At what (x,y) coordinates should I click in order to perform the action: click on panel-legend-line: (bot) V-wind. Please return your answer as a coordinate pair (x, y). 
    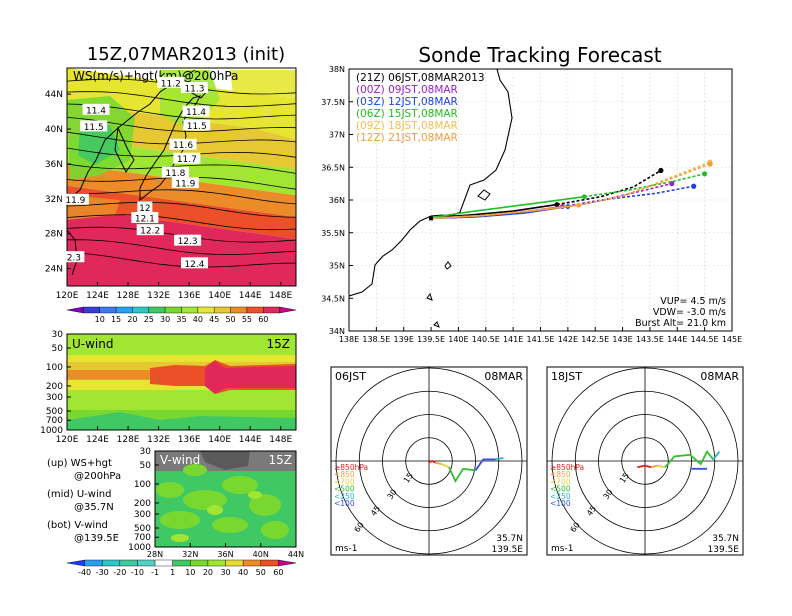
    Looking at the image, I should click on (77, 525).